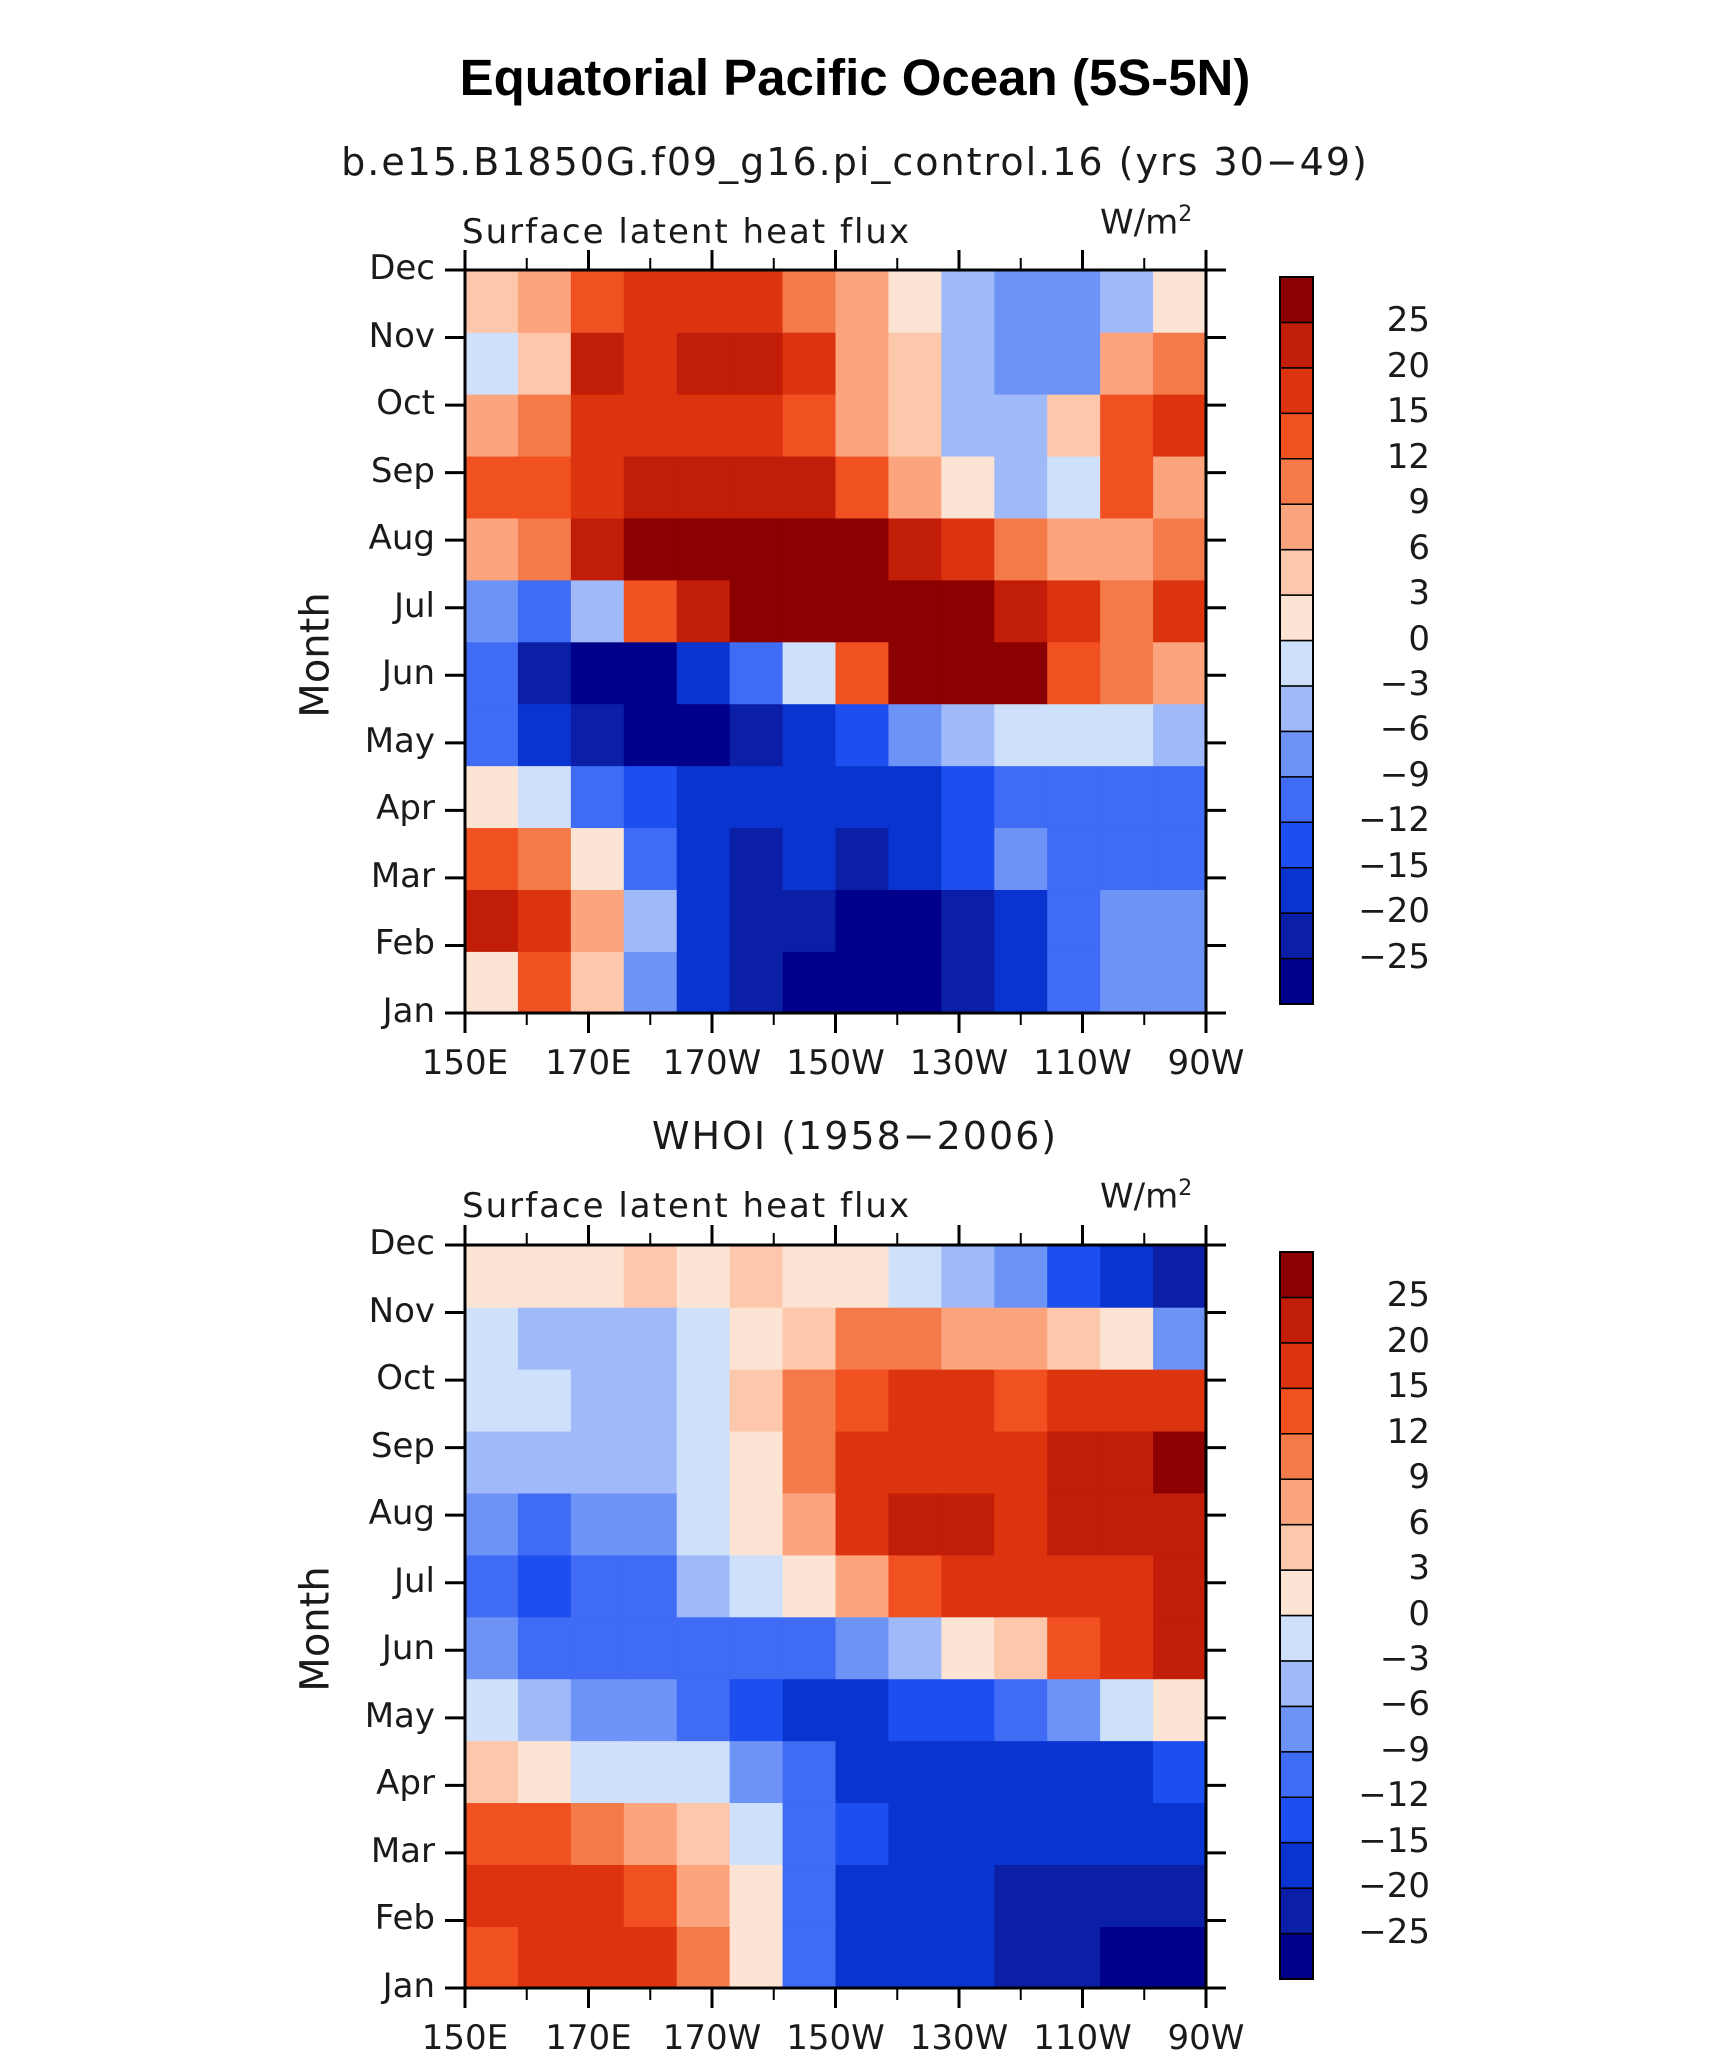 This screenshot has height=2062, width=1710. Describe the element at coordinates (1394, 1840) in the screenshot. I see `panel2-colorbar-label: −15` at that location.